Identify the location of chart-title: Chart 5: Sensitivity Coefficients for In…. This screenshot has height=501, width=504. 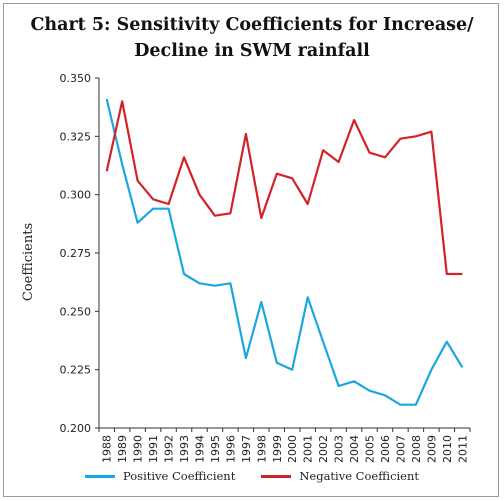
(252, 38).